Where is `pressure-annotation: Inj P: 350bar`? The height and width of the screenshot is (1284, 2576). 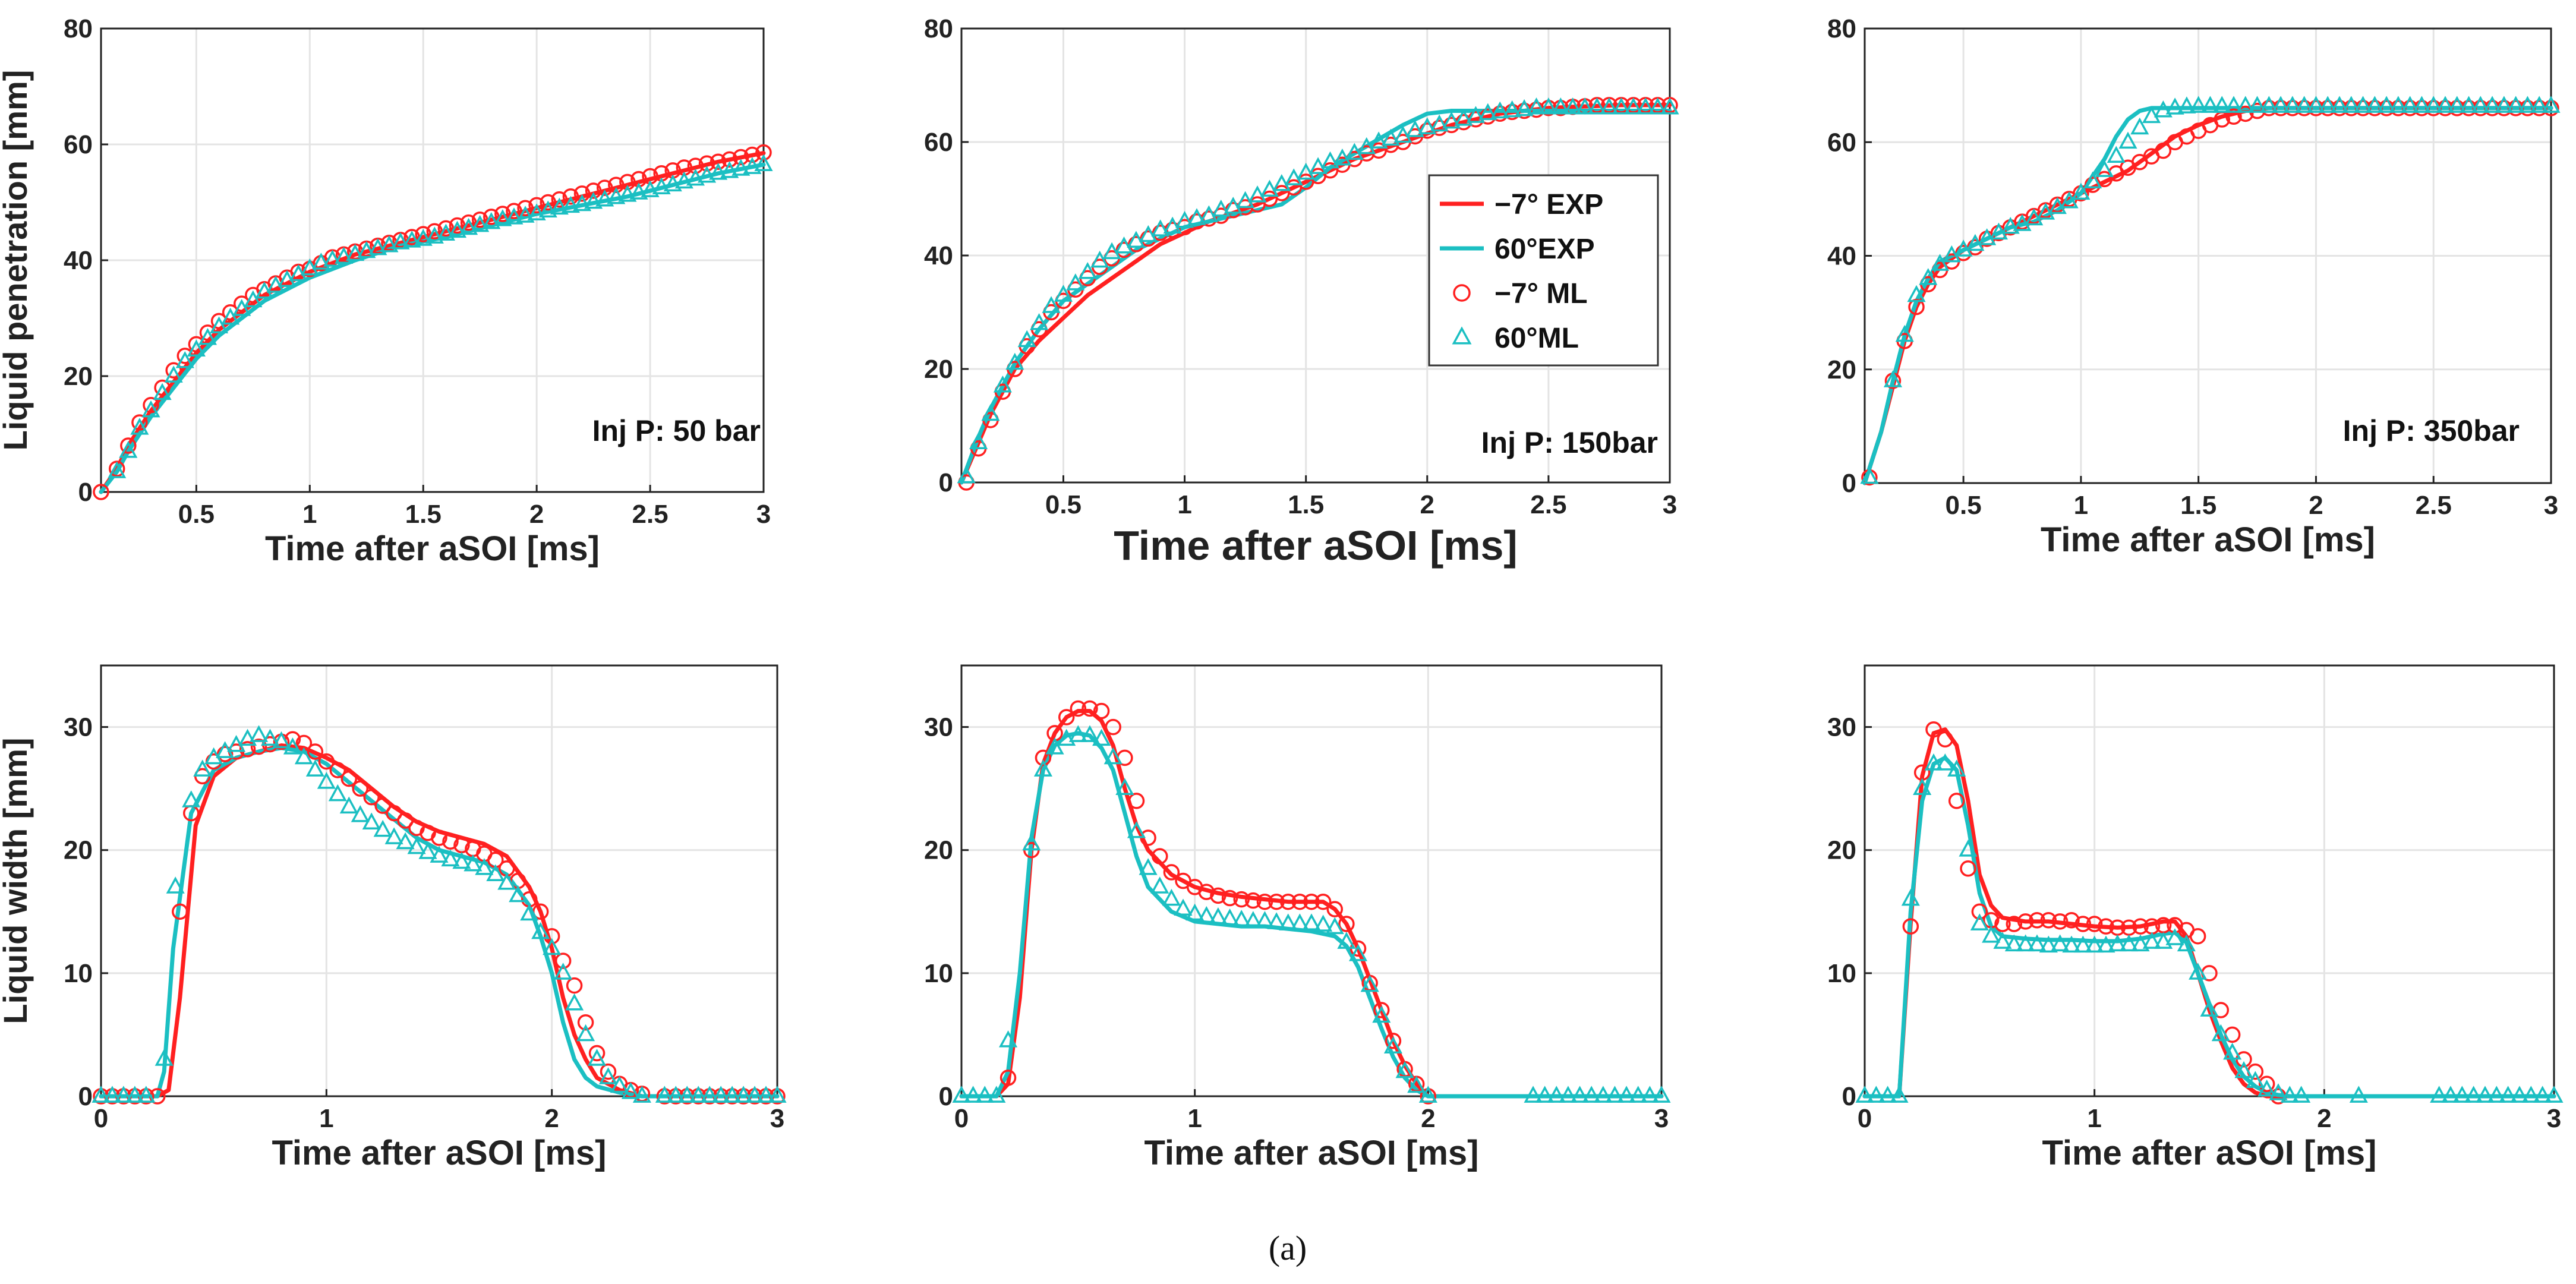
pressure-annotation: Inj P: 350bar is located at coordinates (2432, 430).